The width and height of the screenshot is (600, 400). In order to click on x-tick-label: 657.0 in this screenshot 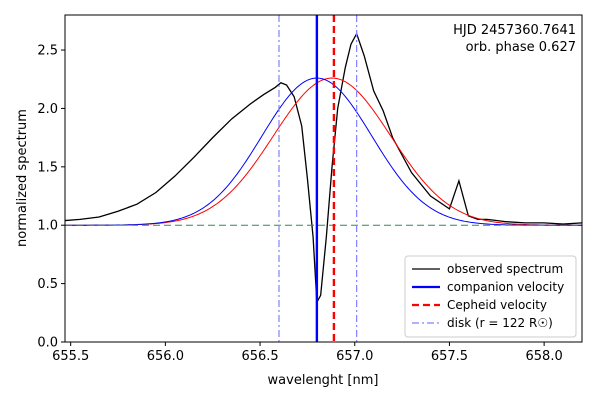, I will do `click(354, 356)`.